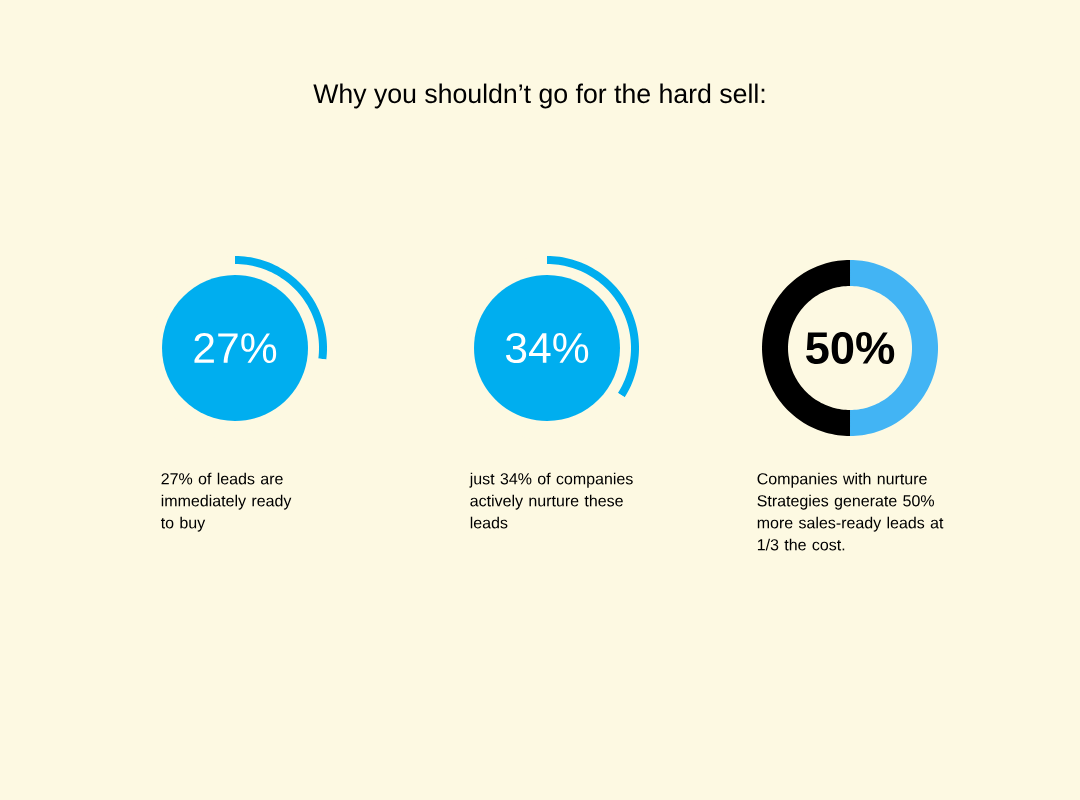 Image resolution: width=1080 pixels, height=800 pixels. Describe the element at coordinates (551, 500) in the screenshot. I see `text: just 34% of companies actively nurture these leads` at that location.